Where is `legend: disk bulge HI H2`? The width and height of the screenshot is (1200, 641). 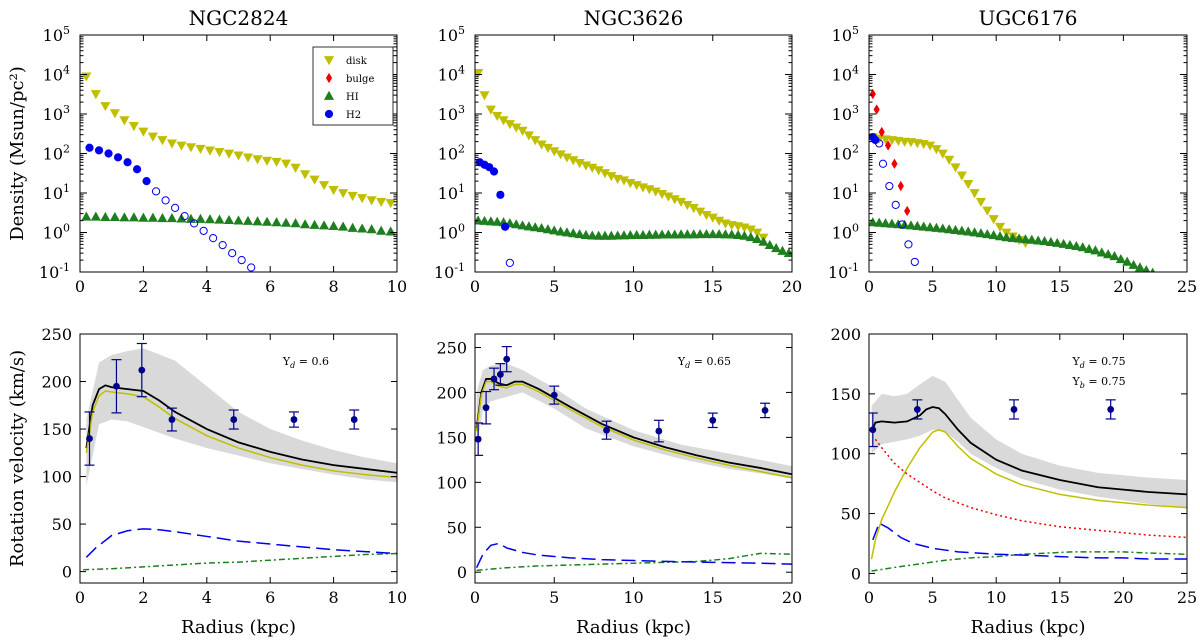 legend: disk bulge HI H2 is located at coordinates (353, 86).